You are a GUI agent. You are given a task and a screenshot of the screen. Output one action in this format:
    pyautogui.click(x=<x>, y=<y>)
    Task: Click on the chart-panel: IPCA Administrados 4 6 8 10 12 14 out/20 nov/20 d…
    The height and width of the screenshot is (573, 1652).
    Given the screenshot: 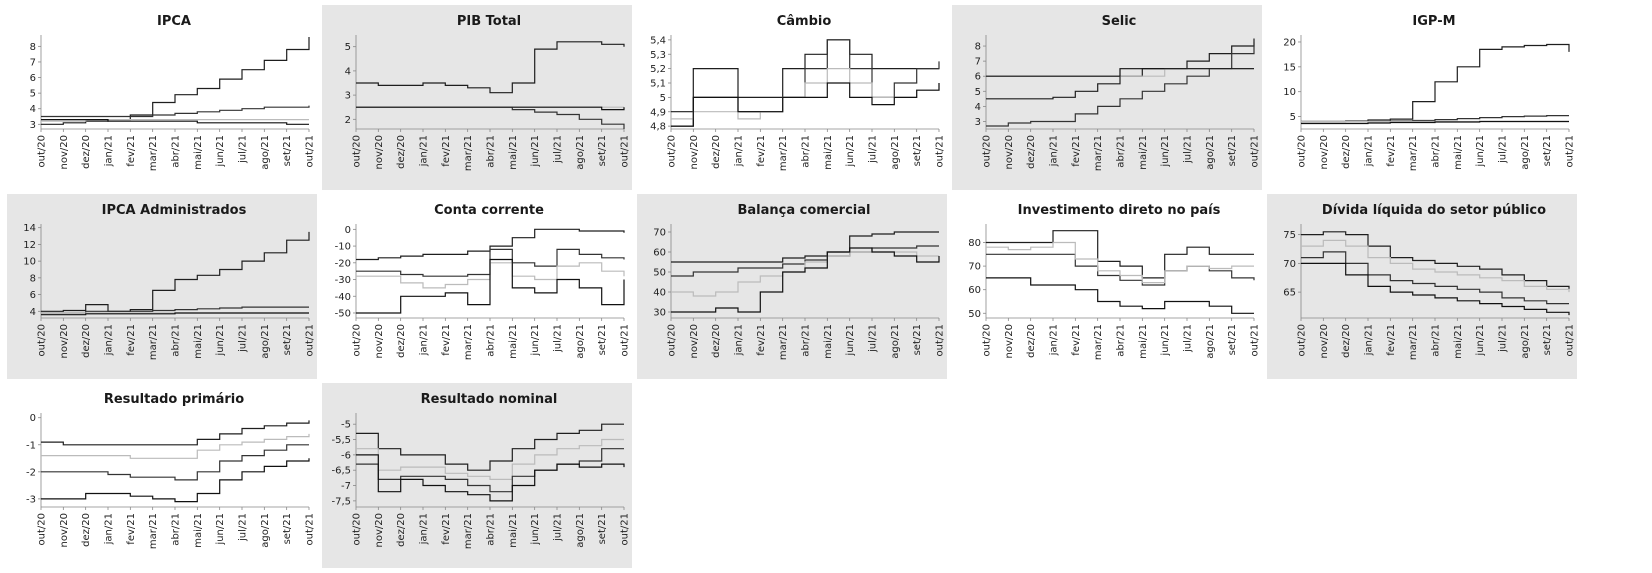 What is the action you would take?
    pyautogui.click(x=162, y=286)
    